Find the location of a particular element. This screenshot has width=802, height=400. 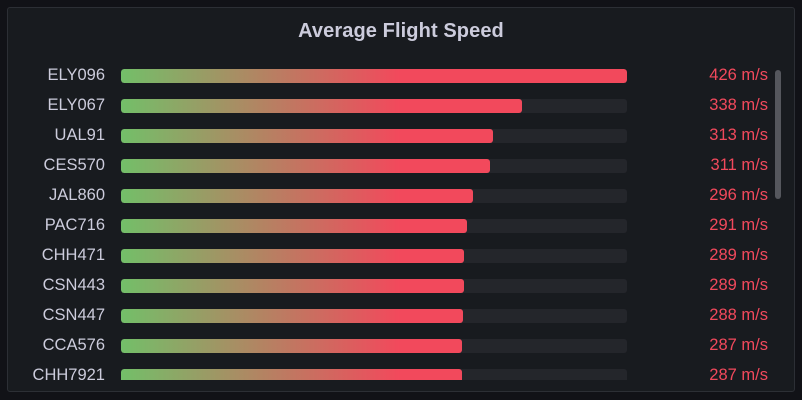

speed-value: 296 m/s is located at coordinates (738, 195).